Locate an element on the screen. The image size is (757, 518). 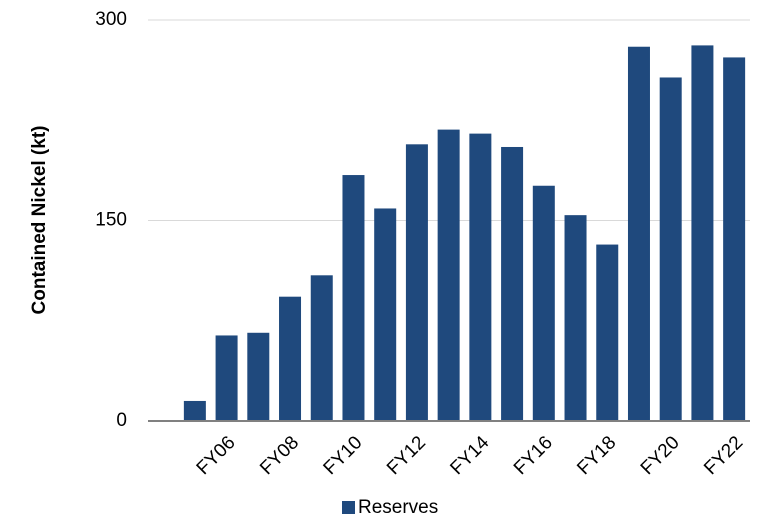
x-tick-label: FY18 is located at coordinates (596, 455).